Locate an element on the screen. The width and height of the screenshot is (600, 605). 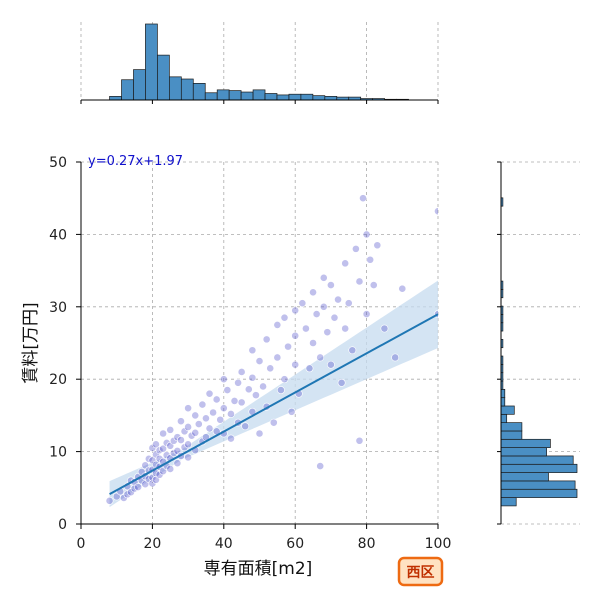
y-axis-title: 賃料[万円] is located at coordinates (31, 342).